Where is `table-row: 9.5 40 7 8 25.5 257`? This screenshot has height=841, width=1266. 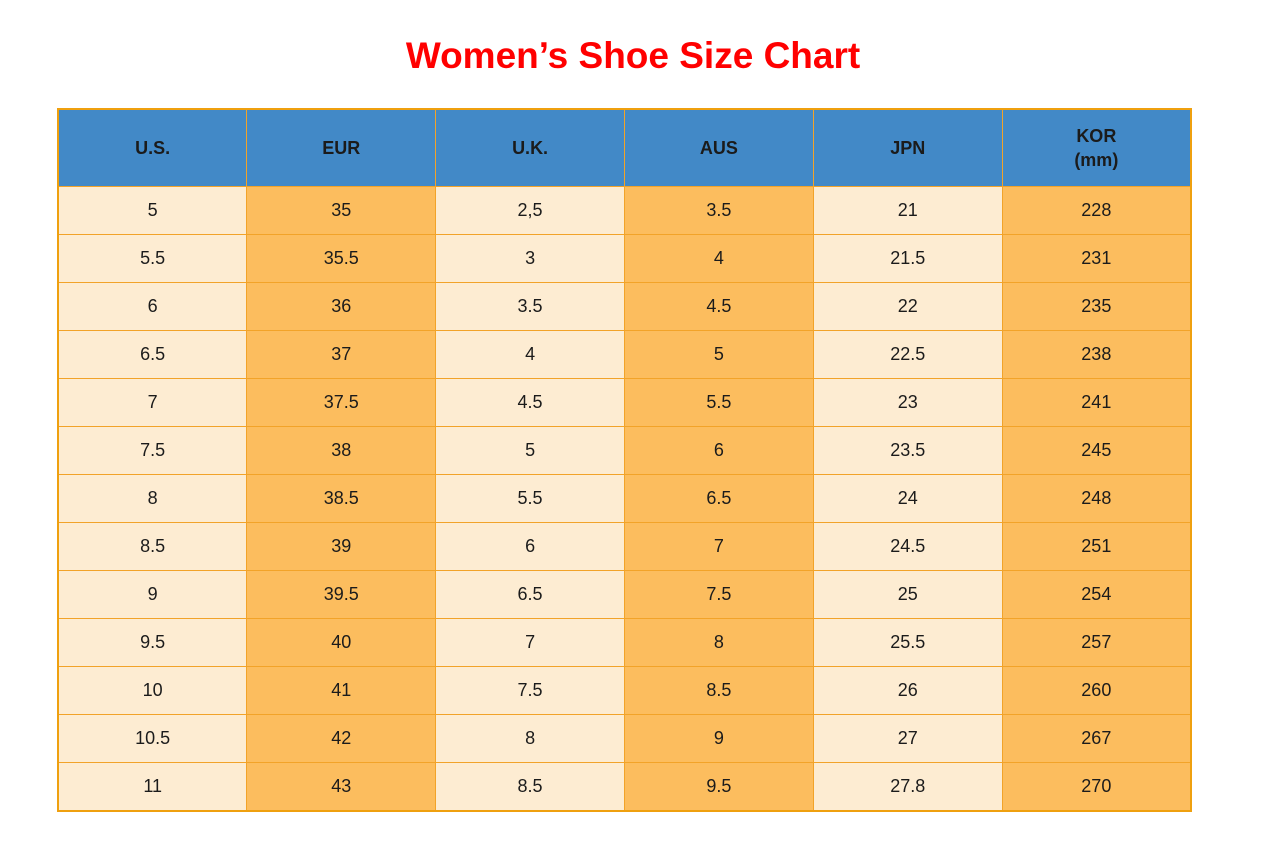 table-row: 9.5 40 7 8 25.5 257 is located at coordinates (624, 642).